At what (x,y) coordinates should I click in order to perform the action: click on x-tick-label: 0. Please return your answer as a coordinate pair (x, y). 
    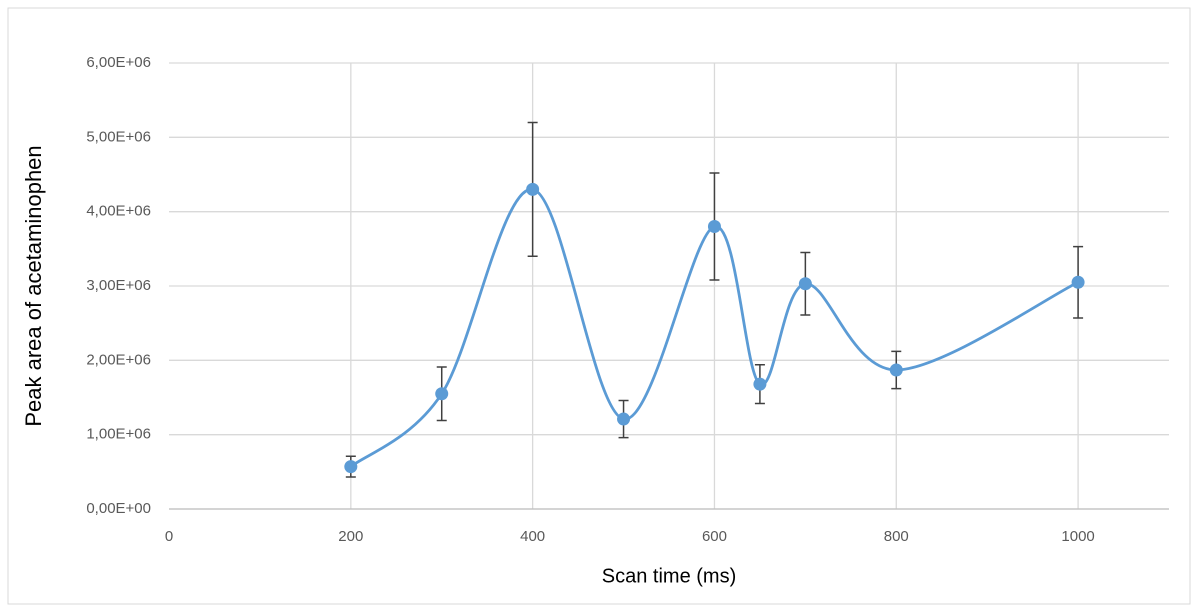
    Looking at the image, I should click on (169, 536).